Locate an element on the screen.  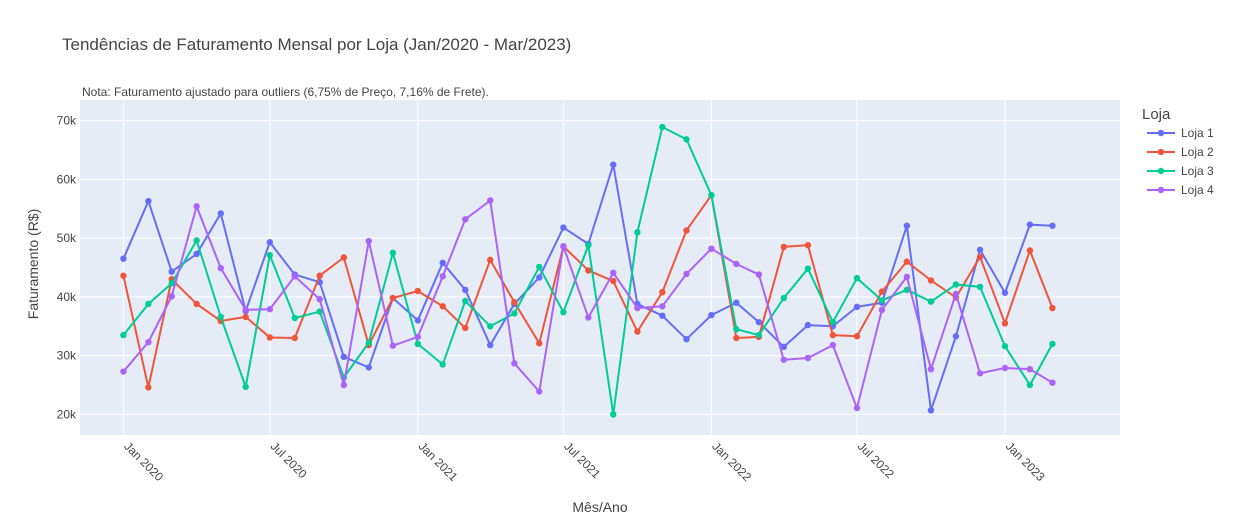
legend: Loja Loja 1 Loja 2 Loja 3 Loja 4 is located at coordinates (1178, 151).